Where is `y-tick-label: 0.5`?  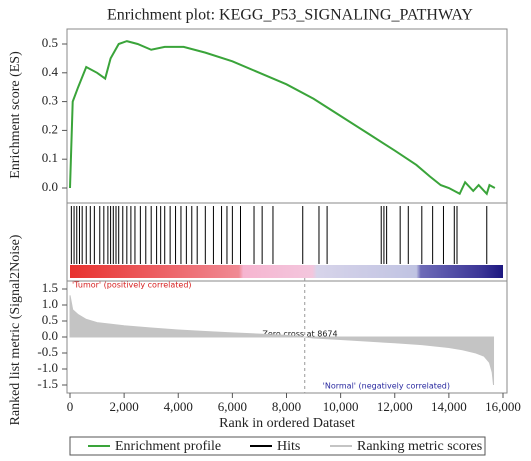
y-tick-label: 0.5 is located at coordinates (50, 42).